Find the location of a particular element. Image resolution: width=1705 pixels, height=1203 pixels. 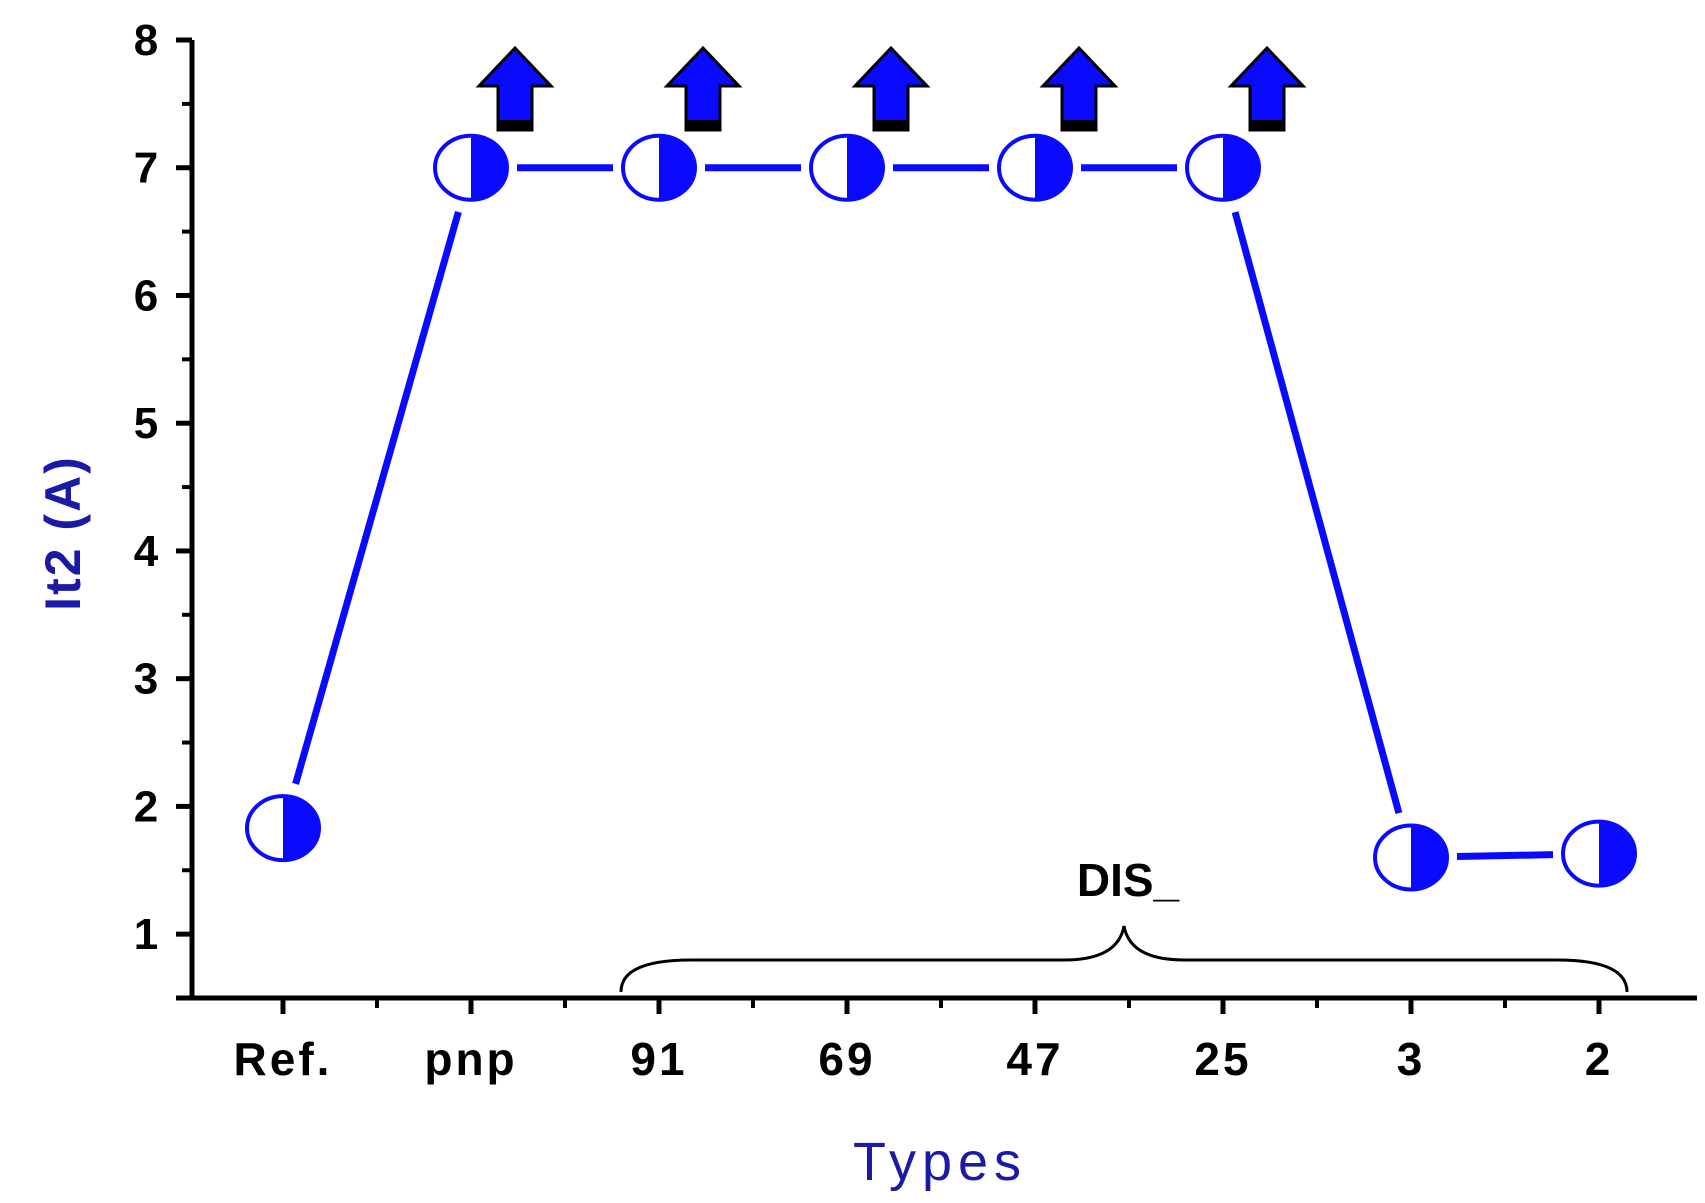

y-axis-title: It2 (A) is located at coordinates (63, 533).